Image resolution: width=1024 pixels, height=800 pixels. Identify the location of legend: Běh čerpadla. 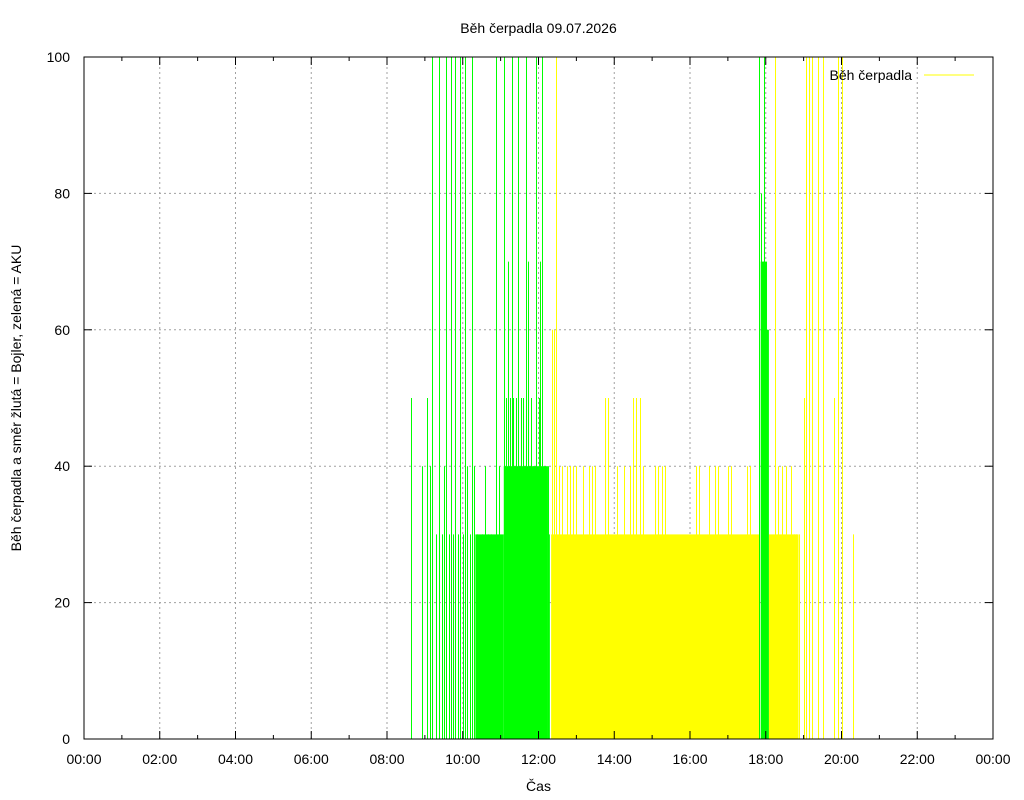
(901, 75).